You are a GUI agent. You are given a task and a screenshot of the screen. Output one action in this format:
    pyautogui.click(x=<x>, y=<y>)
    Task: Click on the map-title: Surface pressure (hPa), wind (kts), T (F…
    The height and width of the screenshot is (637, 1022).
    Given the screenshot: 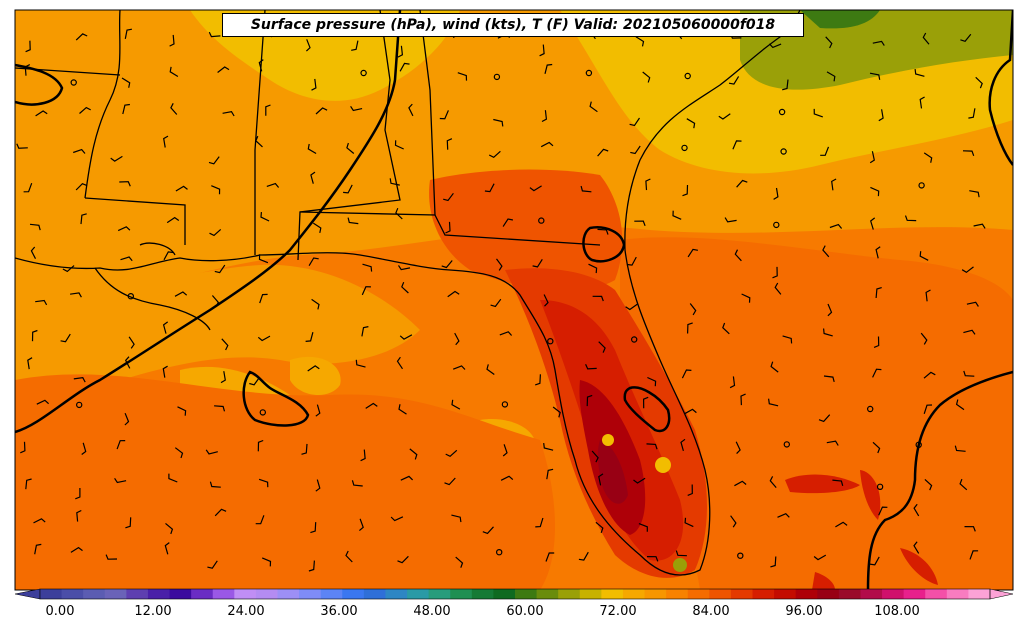 What is the action you would take?
    pyautogui.click(x=513, y=25)
    